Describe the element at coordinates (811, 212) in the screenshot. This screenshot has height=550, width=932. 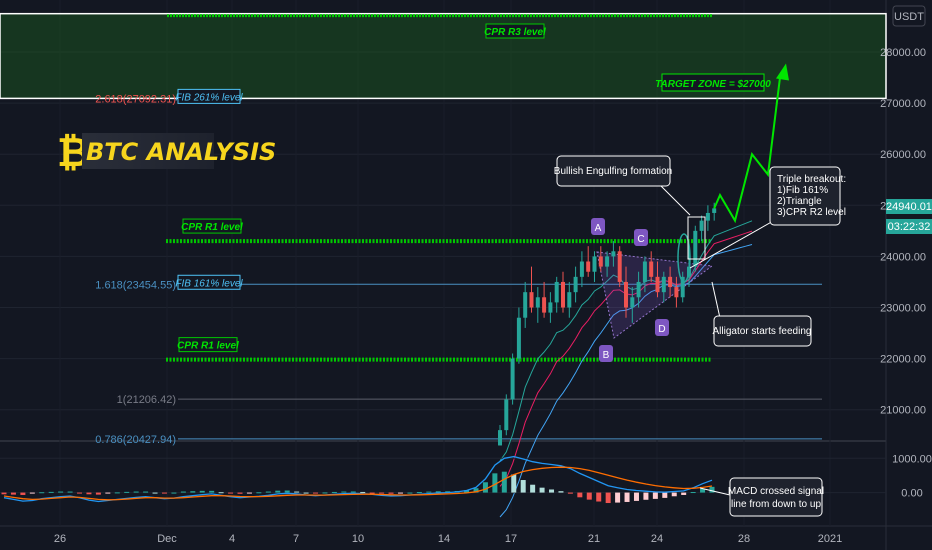
I see `breakout-callout-text: 3)CPR R2 level` at that location.